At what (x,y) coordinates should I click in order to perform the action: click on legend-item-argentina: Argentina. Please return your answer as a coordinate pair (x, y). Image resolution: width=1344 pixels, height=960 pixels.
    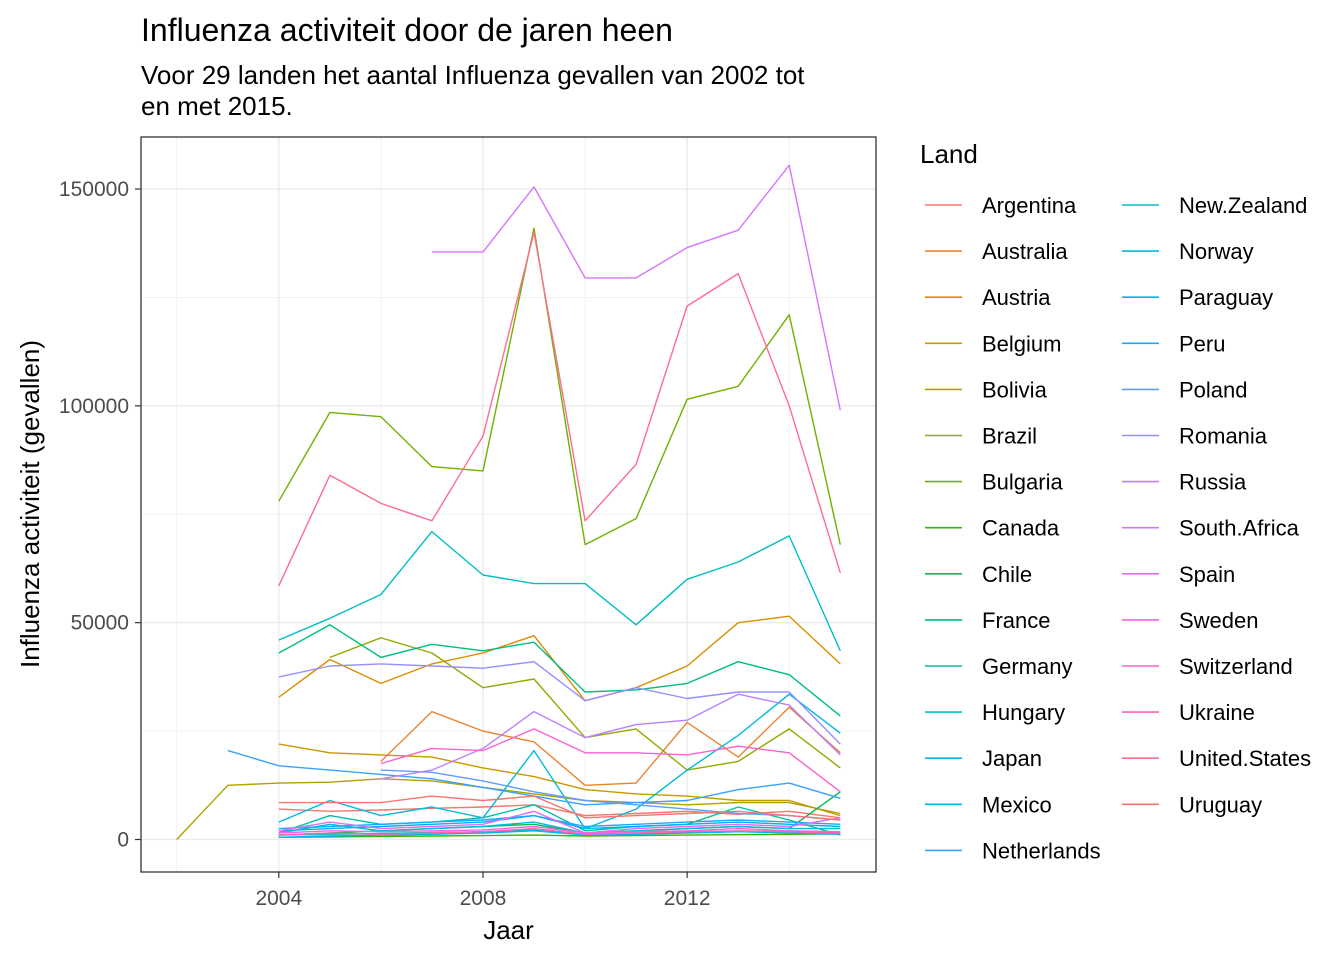
    Looking at the image, I should click on (1001, 205).